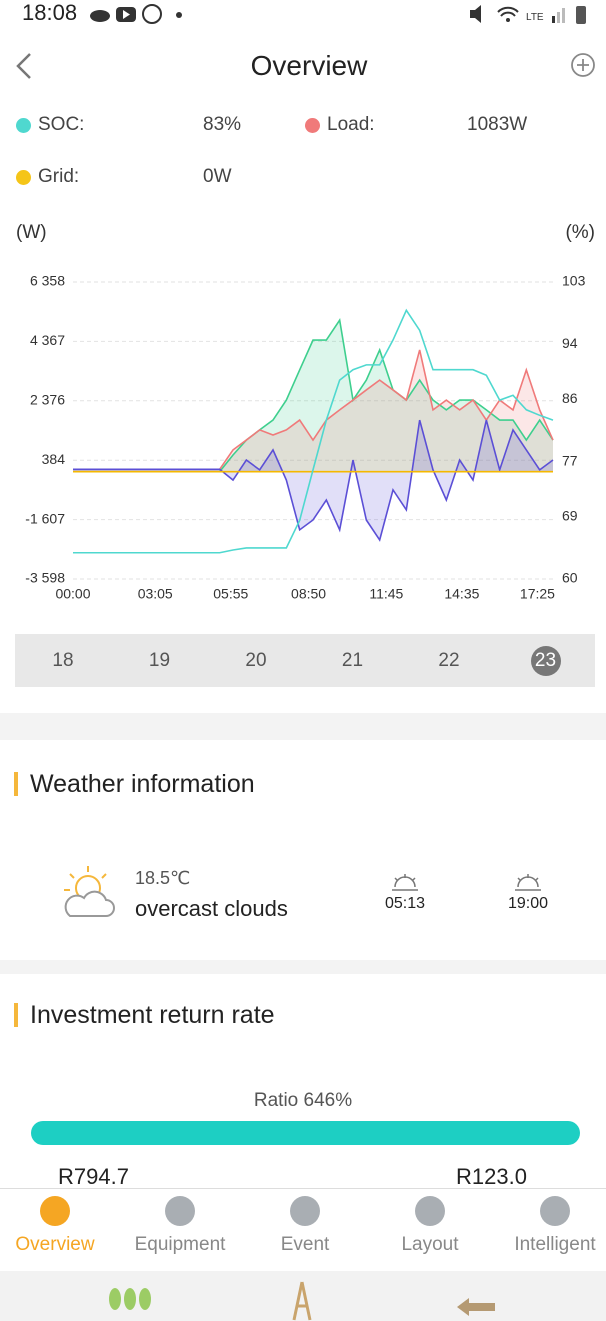 Image resolution: width=606 pixels, height=1321 pixels. I want to click on y-axis-label: (W), so click(31, 232).